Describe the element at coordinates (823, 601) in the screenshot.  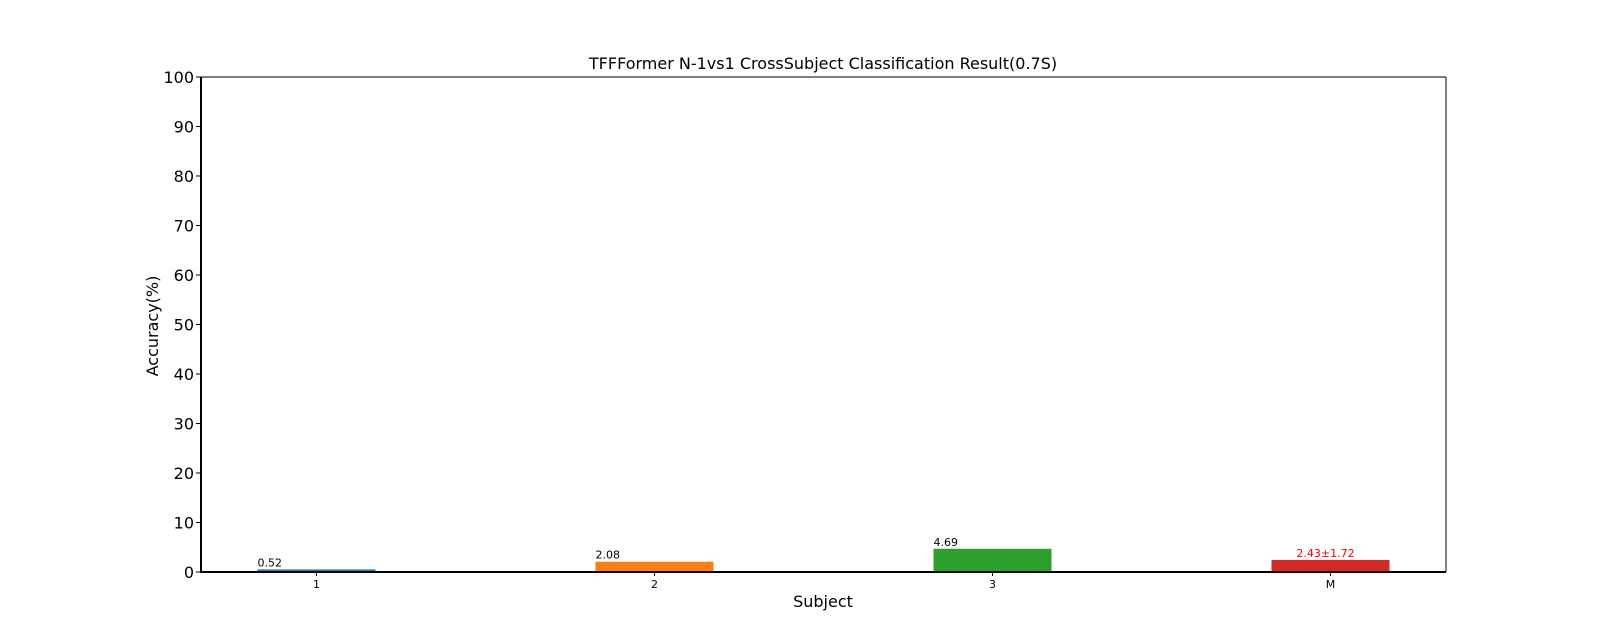
I see `x-axis-title: Subject` at that location.